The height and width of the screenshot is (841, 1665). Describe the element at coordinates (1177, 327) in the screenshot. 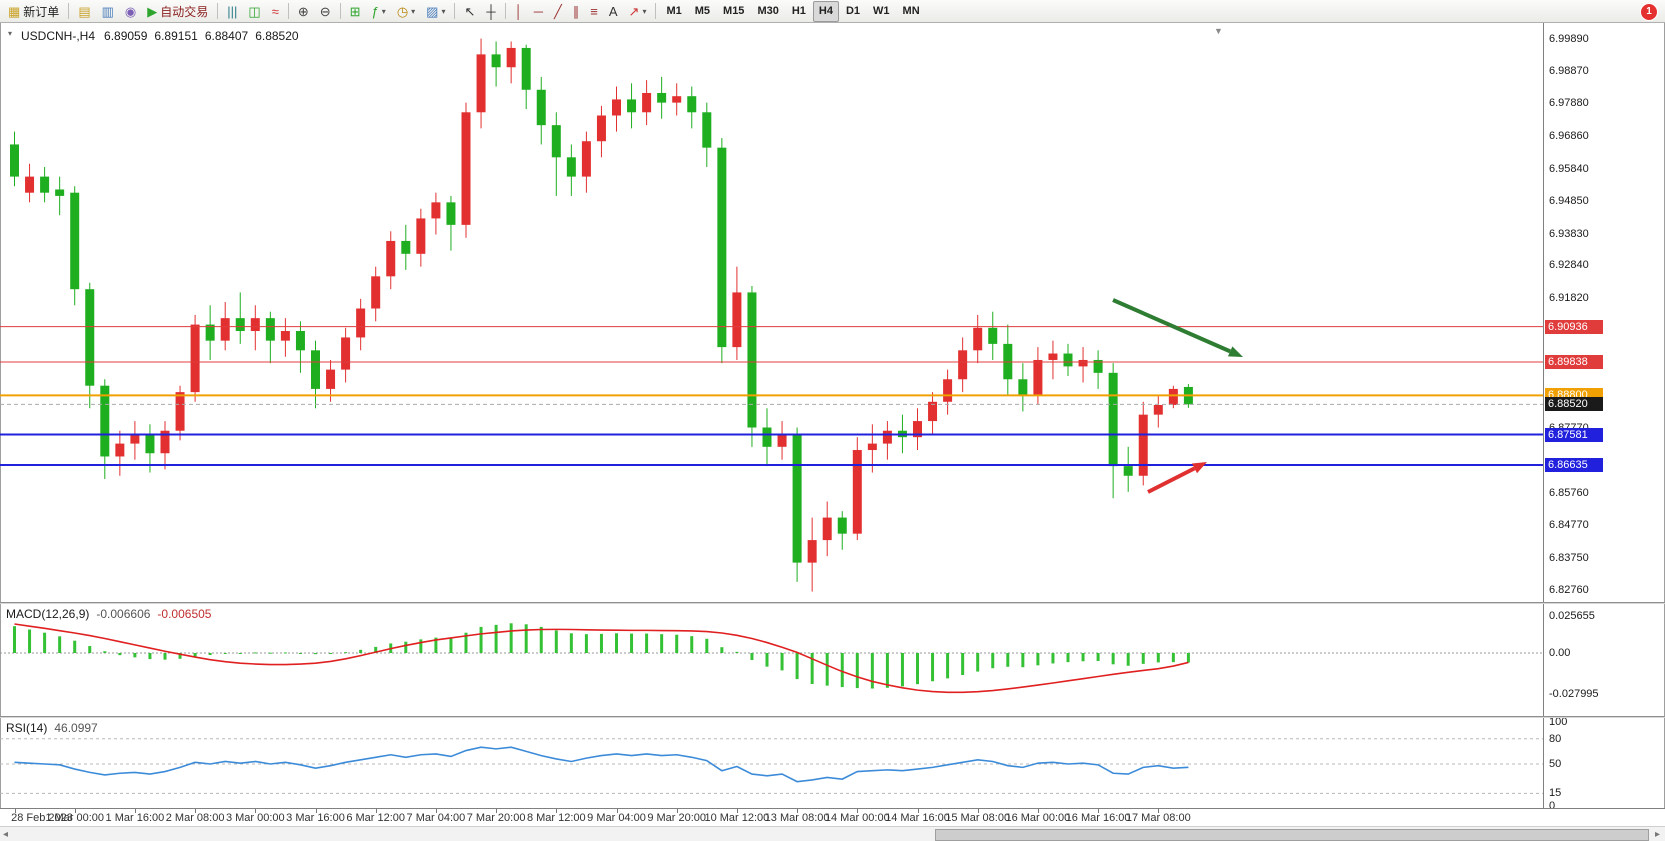

I see `green-down-arrow` at that location.